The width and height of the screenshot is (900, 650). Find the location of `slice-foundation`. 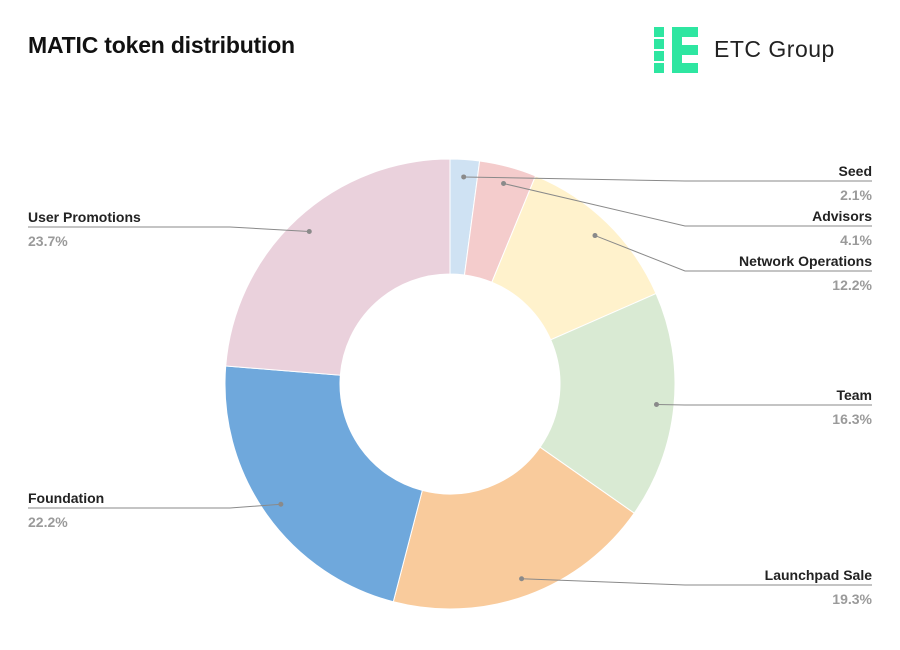

slice-foundation is located at coordinates (323, 484).